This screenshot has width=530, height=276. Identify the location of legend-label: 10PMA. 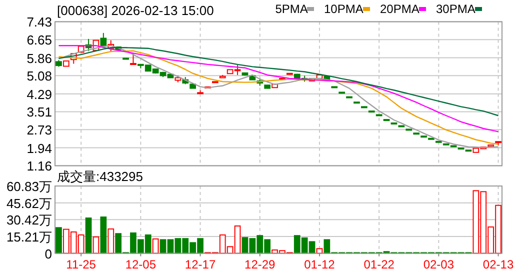
(344, 9).